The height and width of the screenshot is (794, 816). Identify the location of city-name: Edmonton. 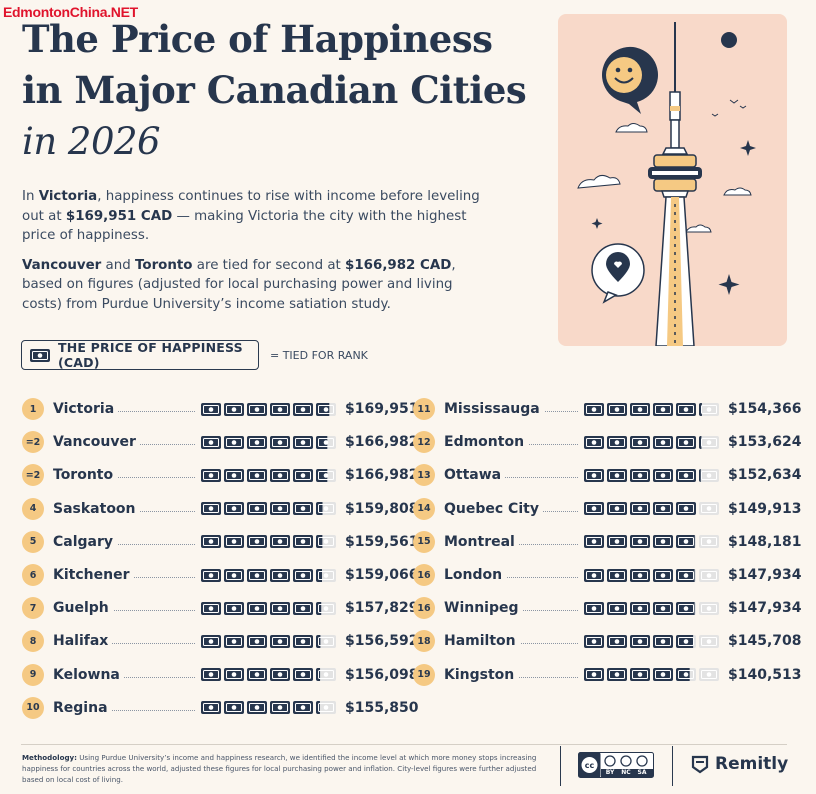
(514, 442).